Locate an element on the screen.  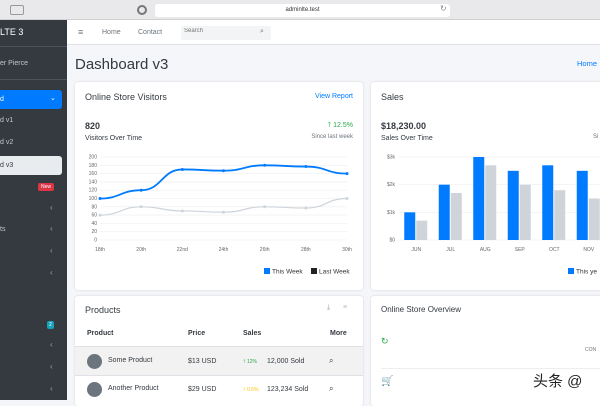
bar-jun-last-year is located at coordinates (422, 230).